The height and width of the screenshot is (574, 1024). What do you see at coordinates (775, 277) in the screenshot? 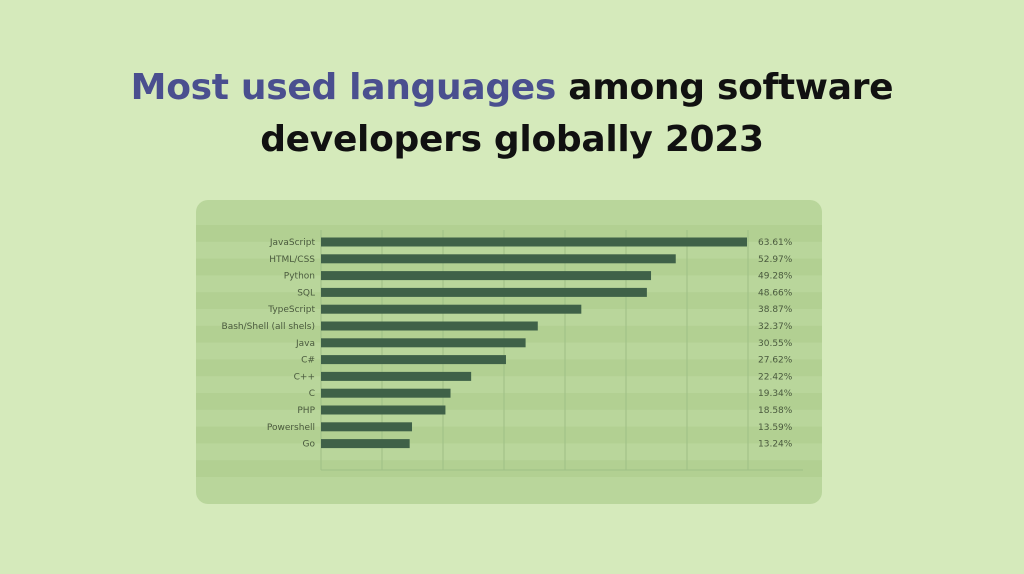
I see `value-label: 49.28%` at bounding box center [775, 277].